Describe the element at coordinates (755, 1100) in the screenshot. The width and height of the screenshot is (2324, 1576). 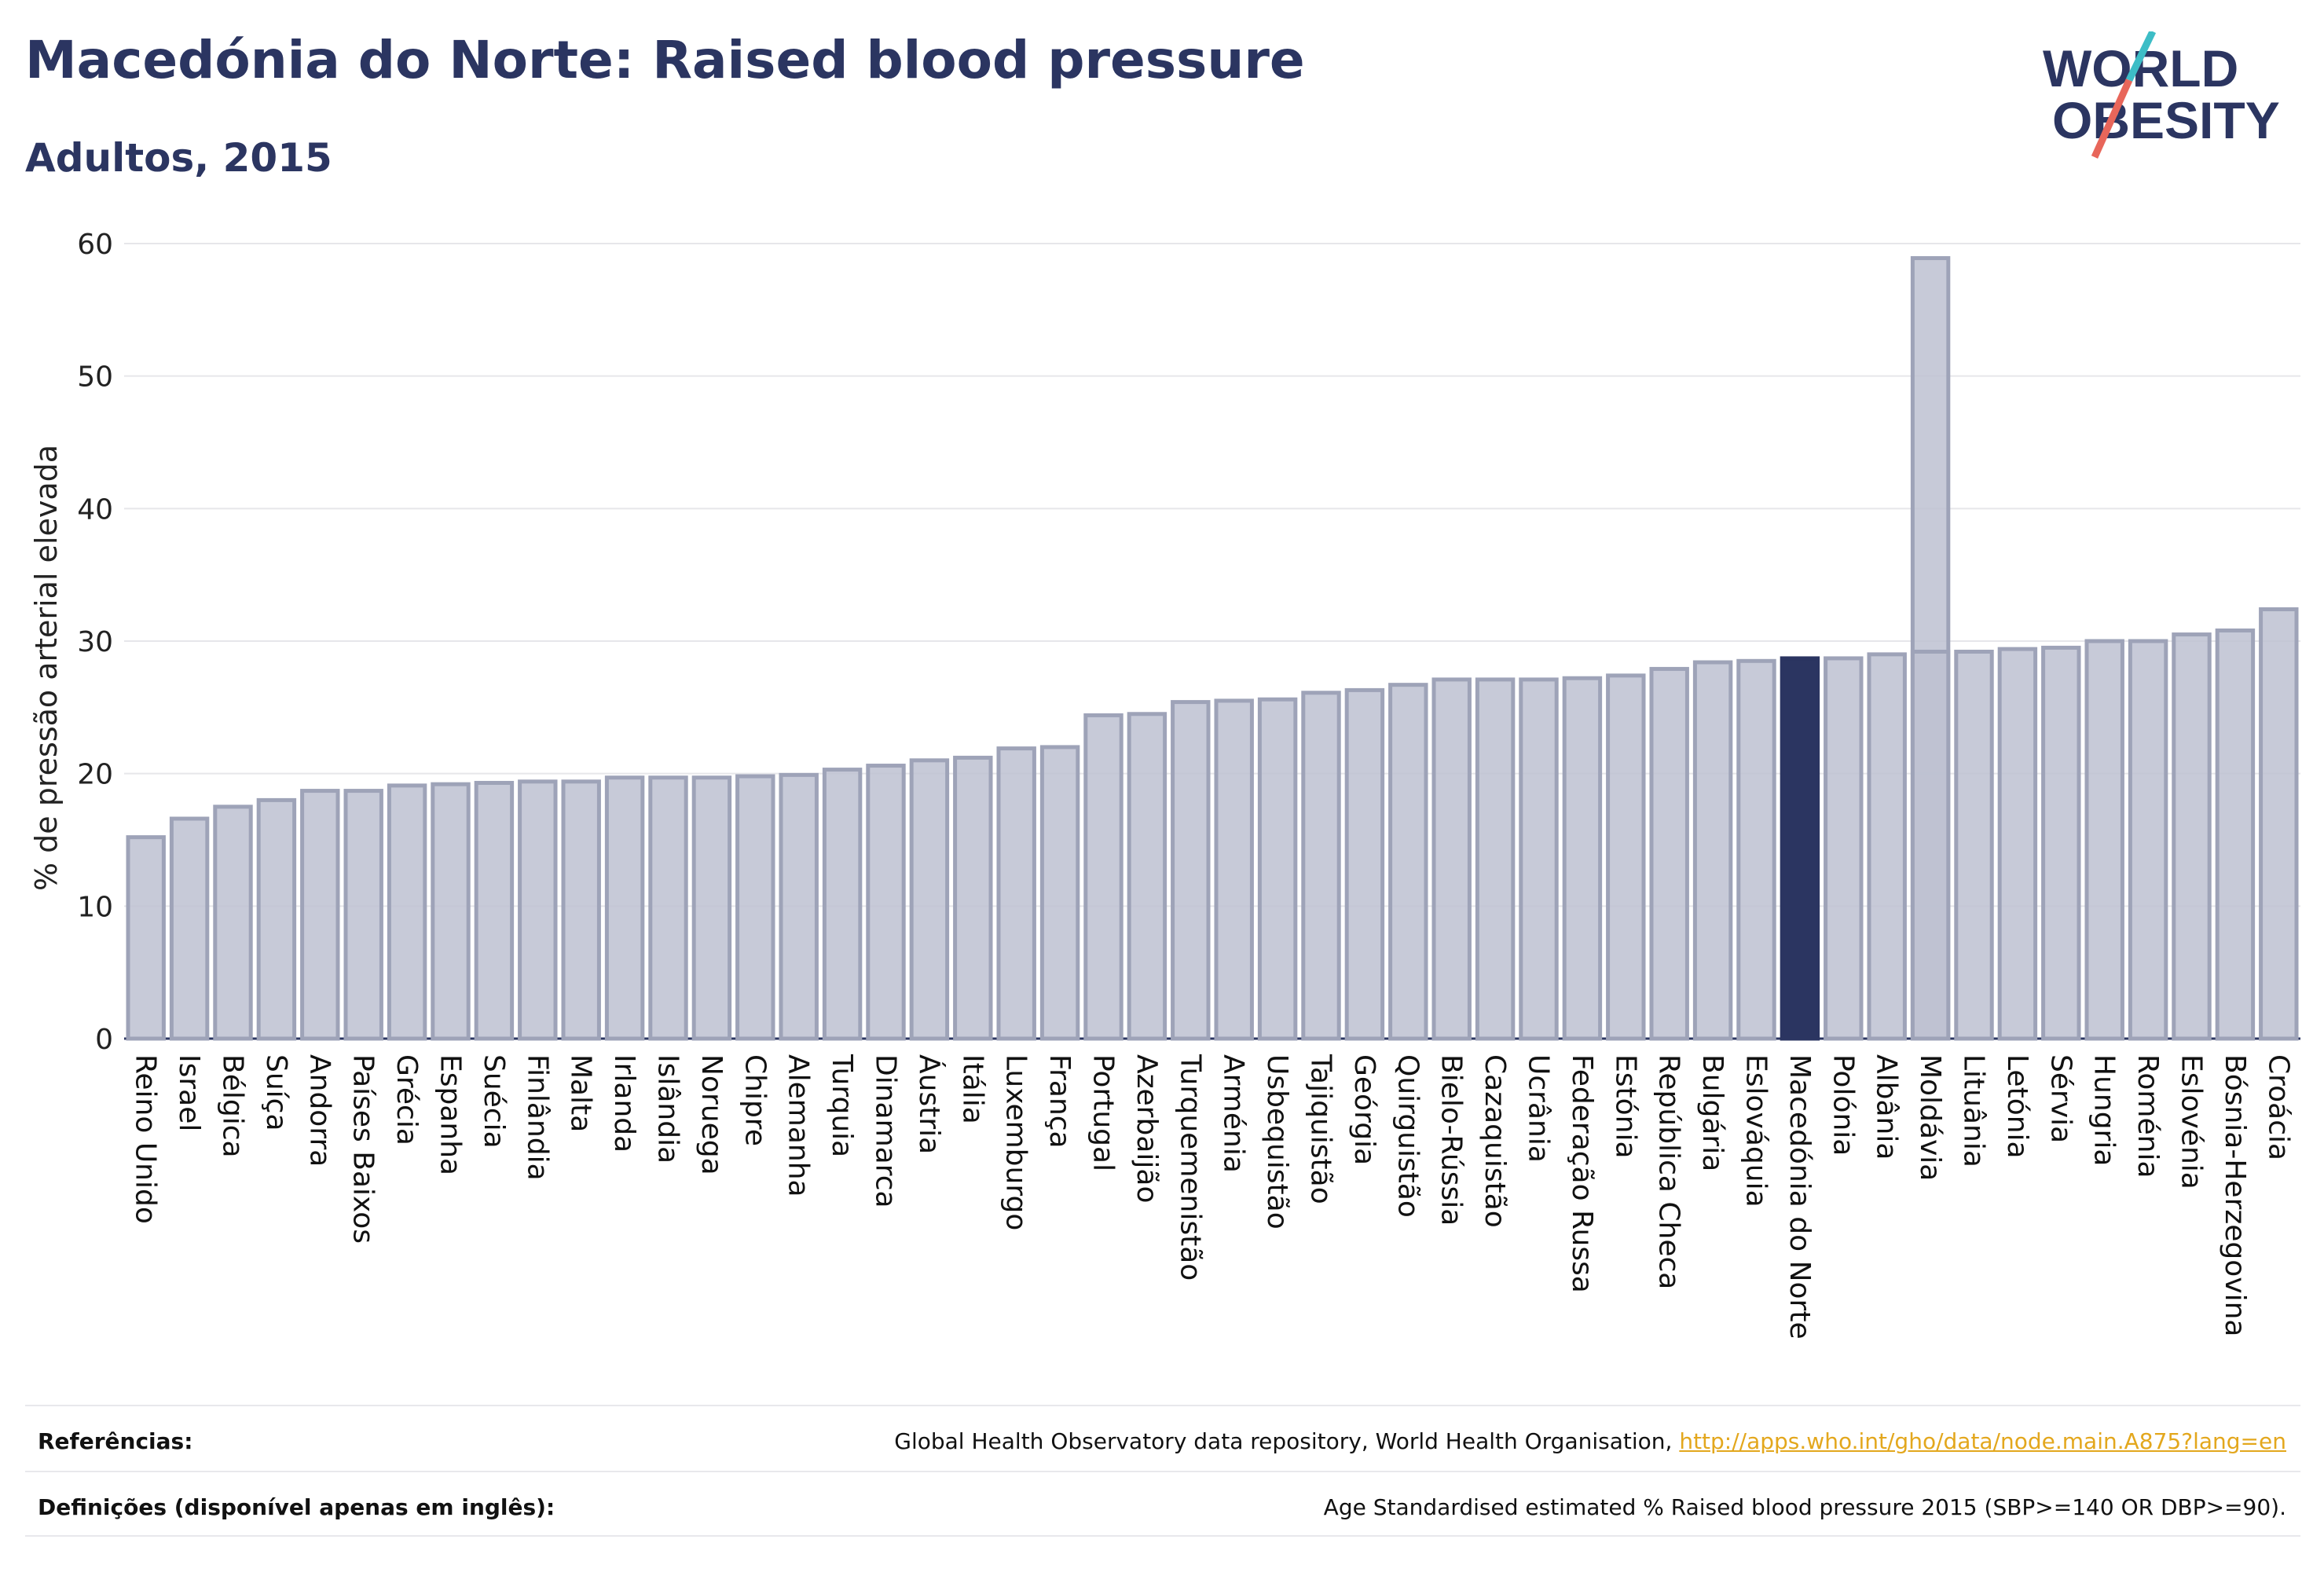
I see `x-tick-label: Chipre` at that location.